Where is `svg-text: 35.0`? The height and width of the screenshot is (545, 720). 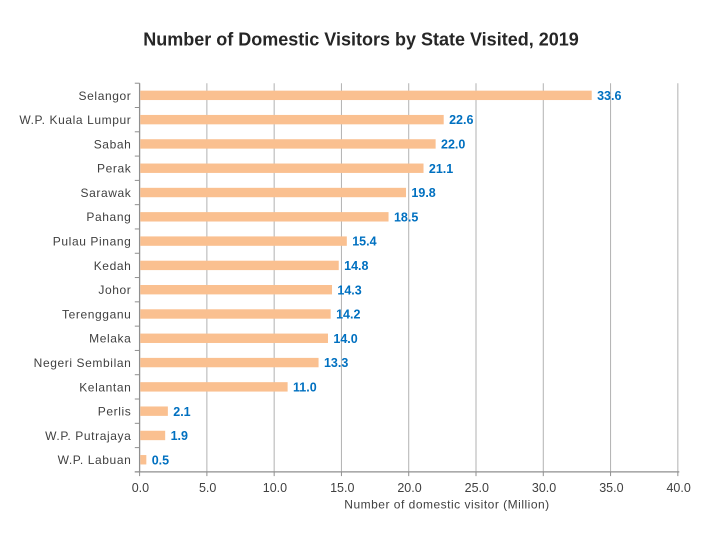 svg-text: 35.0 is located at coordinates (611, 488).